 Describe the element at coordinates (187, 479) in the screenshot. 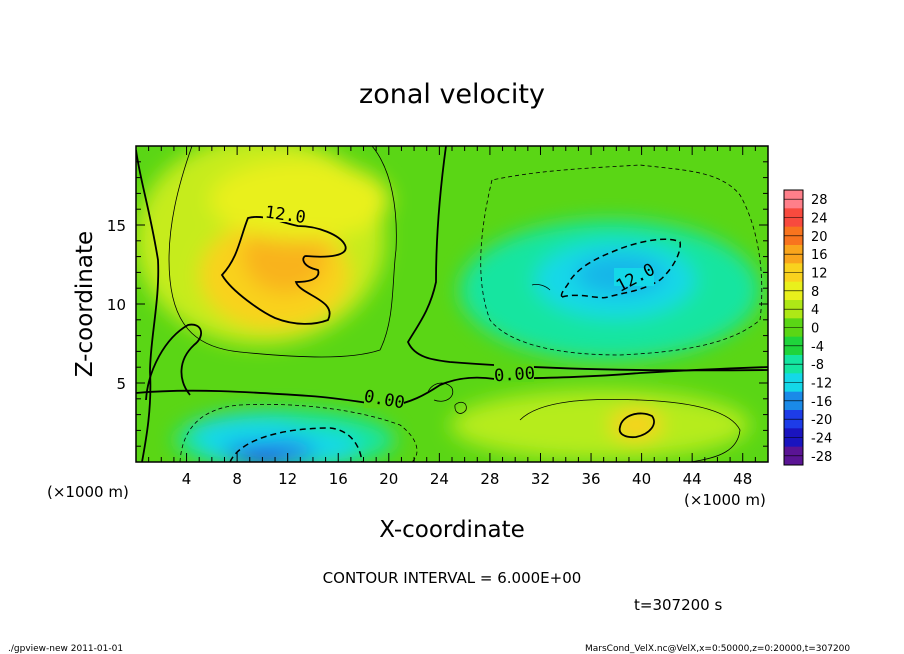

I see `x-tick-label: 4` at that location.